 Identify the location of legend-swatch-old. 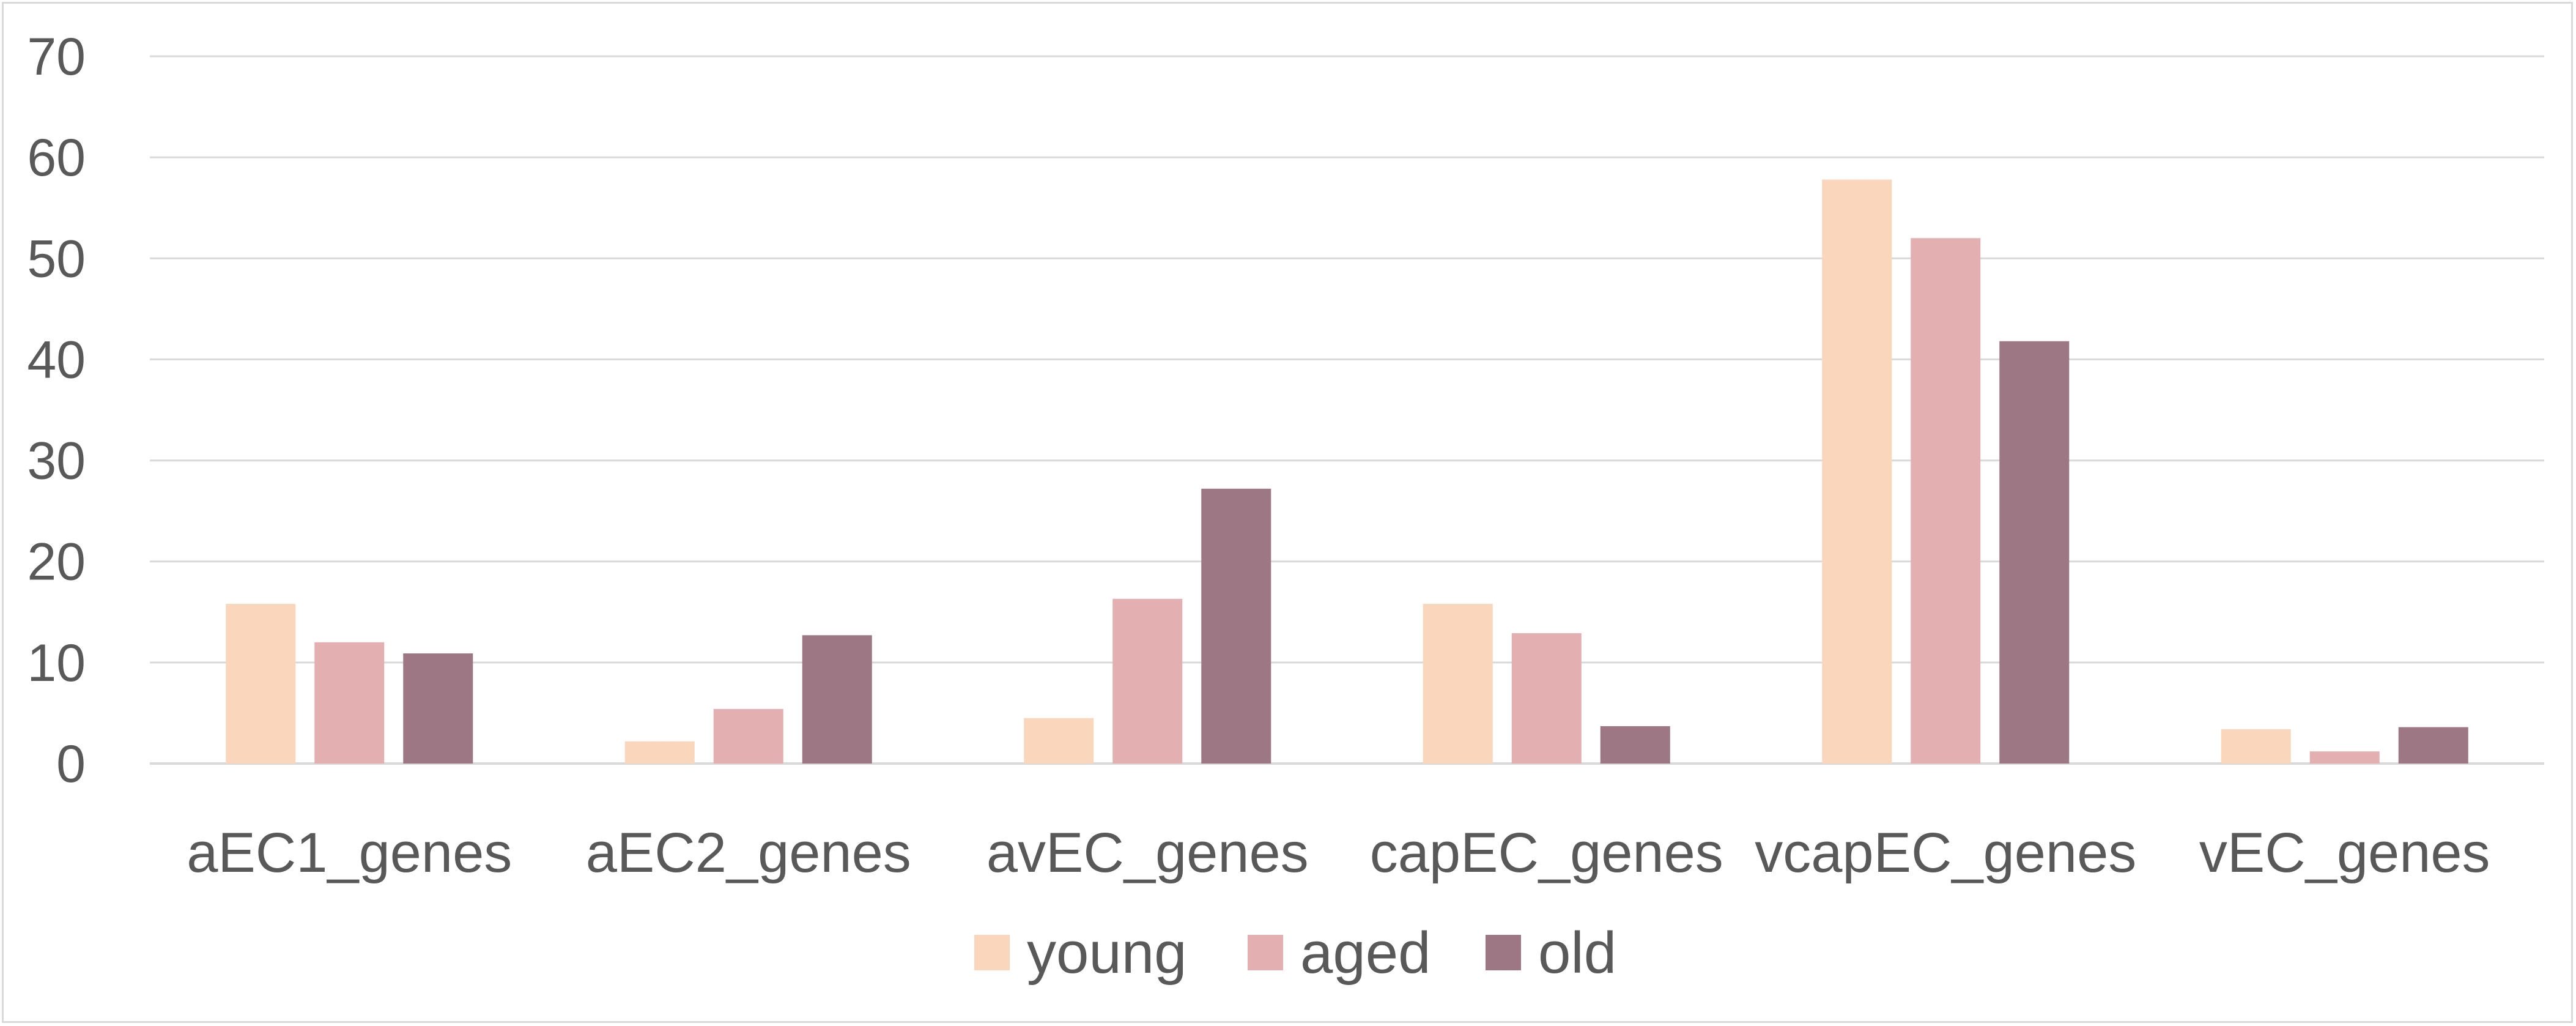
(1503, 952).